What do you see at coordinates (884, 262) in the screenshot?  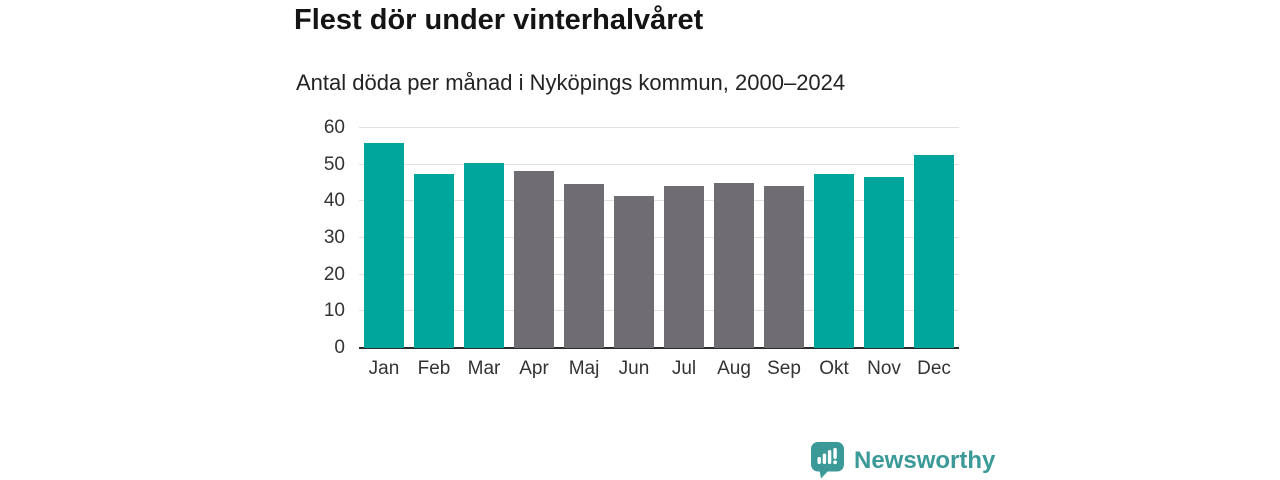 I see `bar-nov` at bounding box center [884, 262].